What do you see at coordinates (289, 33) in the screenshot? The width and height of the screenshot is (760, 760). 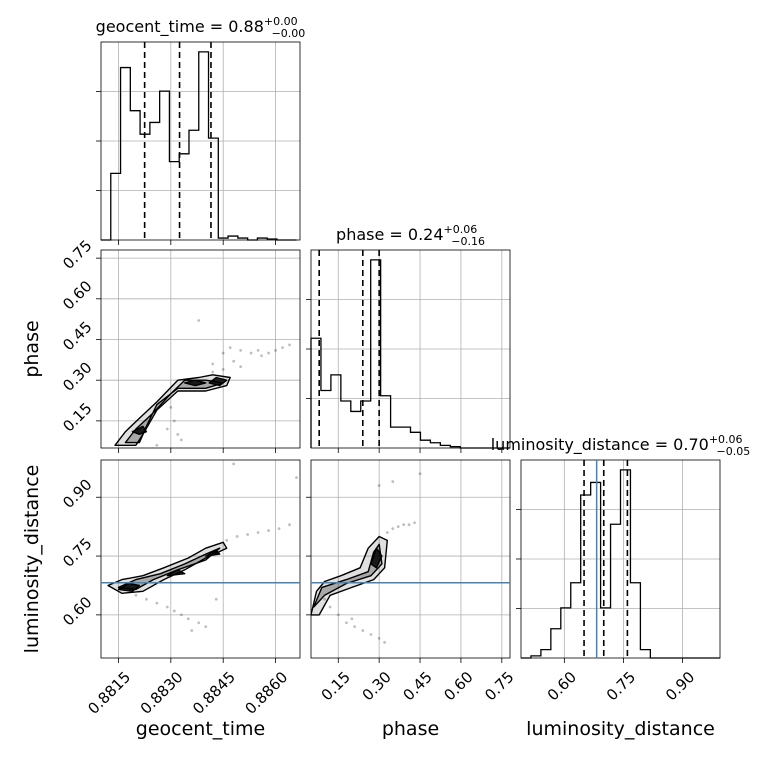 I see `title-minus: −0.00` at bounding box center [289, 33].